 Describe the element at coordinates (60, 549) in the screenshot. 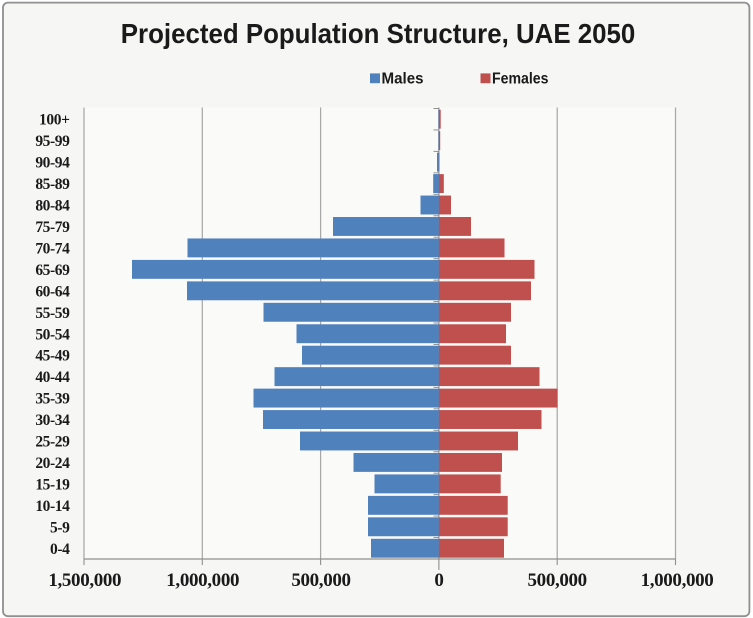

I see `svg-text: 0-4` at that location.